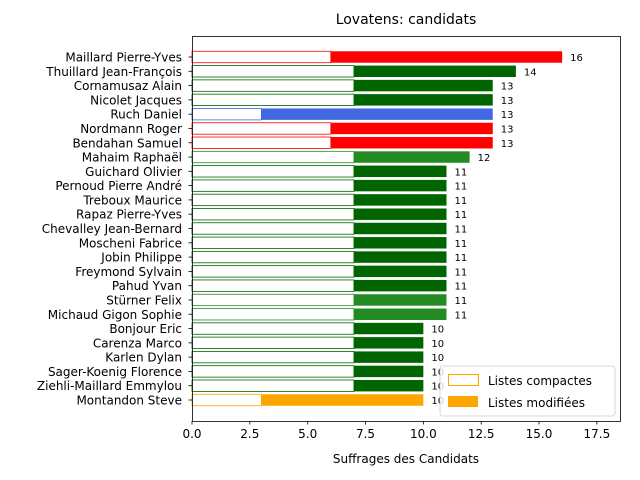 The height and width of the screenshot is (480, 640). Describe the element at coordinates (118, 186) in the screenshot. I see `y-tick-label: Pernoud Pierre André` at that location.